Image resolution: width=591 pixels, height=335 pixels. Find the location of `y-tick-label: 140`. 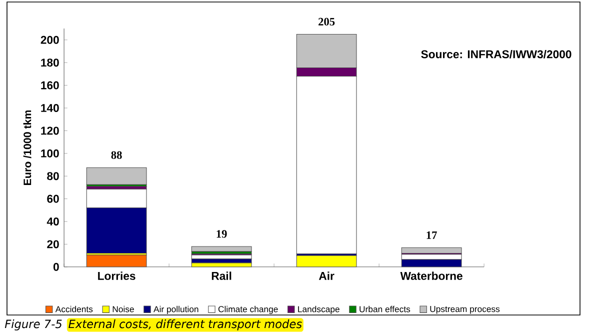

y-tick-label: 140 is located at coordinates (50, 108).